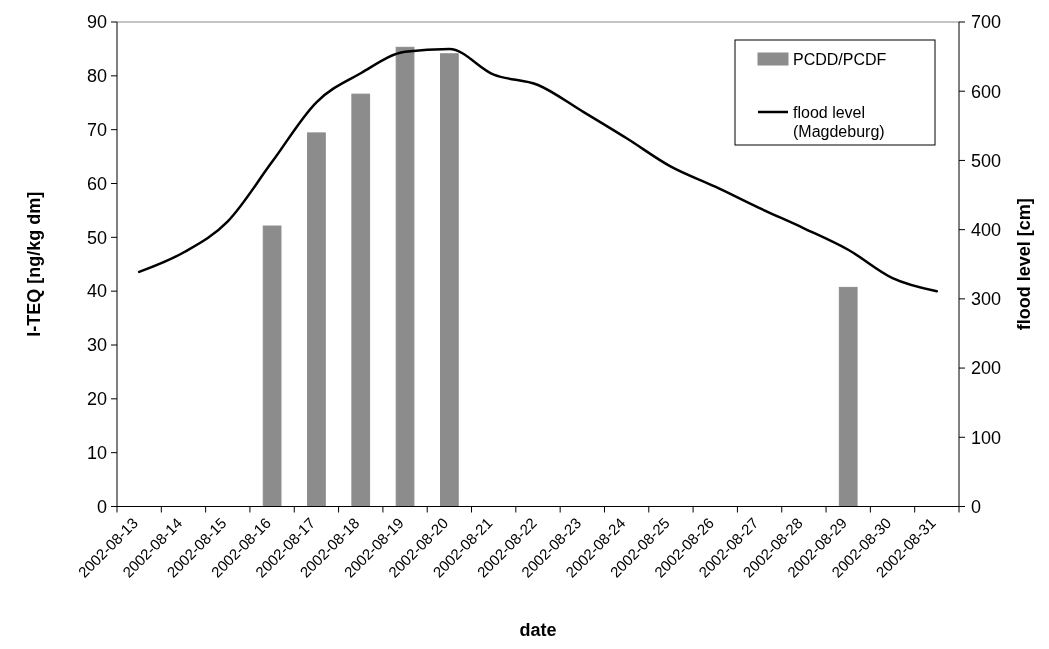 The image size is (1049, 649). I want to click on y-tick-label: 30, so click(96, 345).